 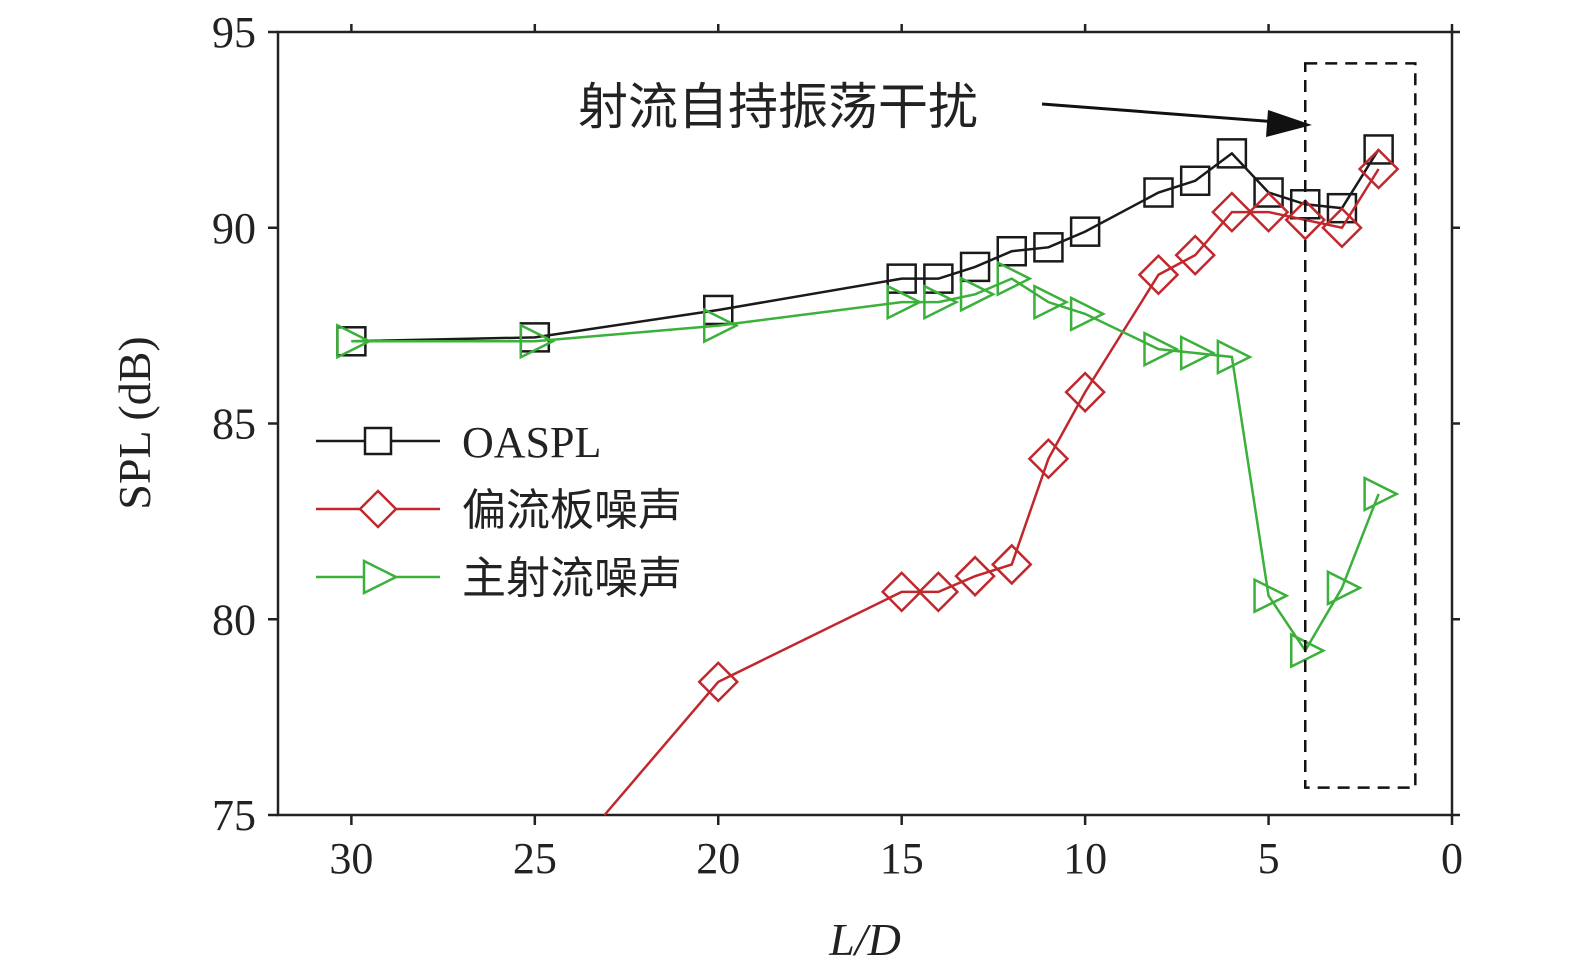 What do you see at coordinates (778, 107) in the screenshot?
I see `annotation-text: 射流自持振荡干扰` at bounding box center [778, 107].